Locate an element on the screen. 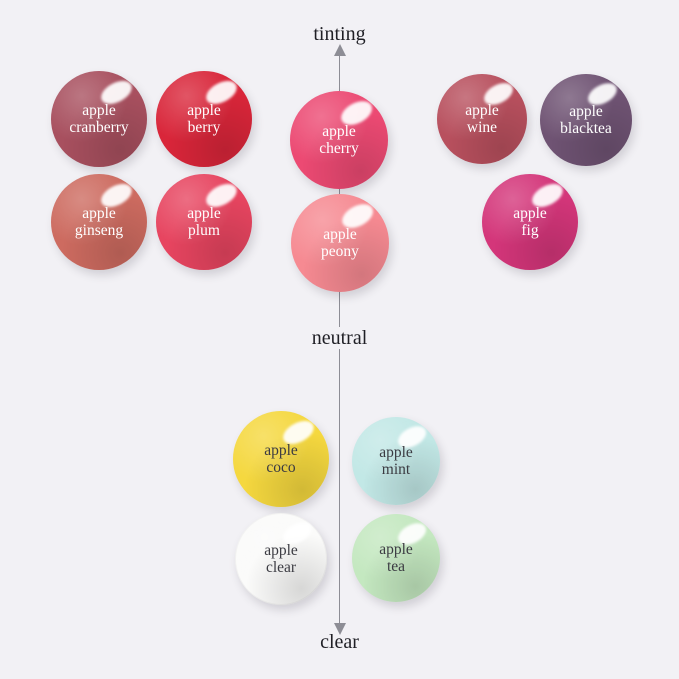 The width and height of the screenshot is (679, 679). axis-label-tinting: tinting is located at coordinates (339, 34).